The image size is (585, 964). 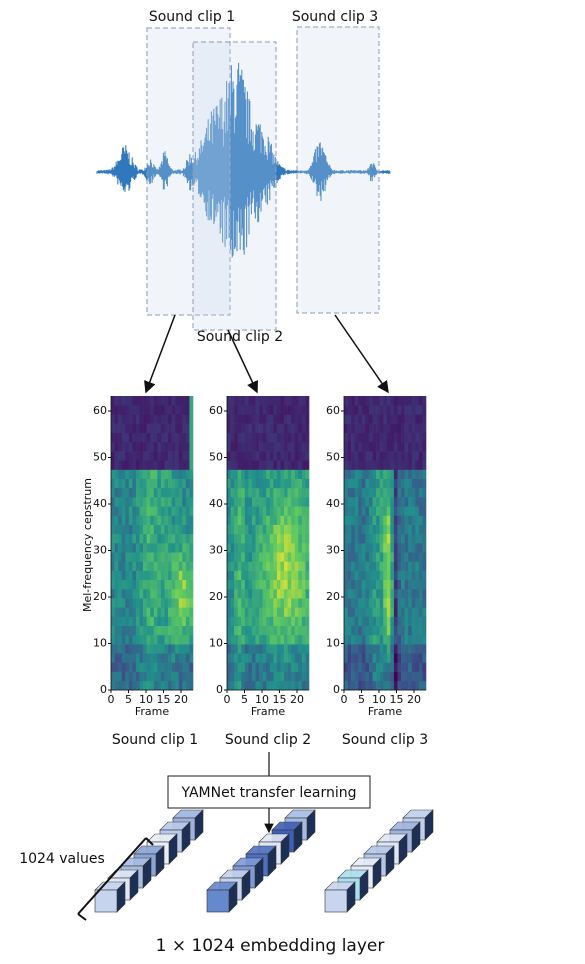 I want to click on bracket, so click(x=112, y=876).